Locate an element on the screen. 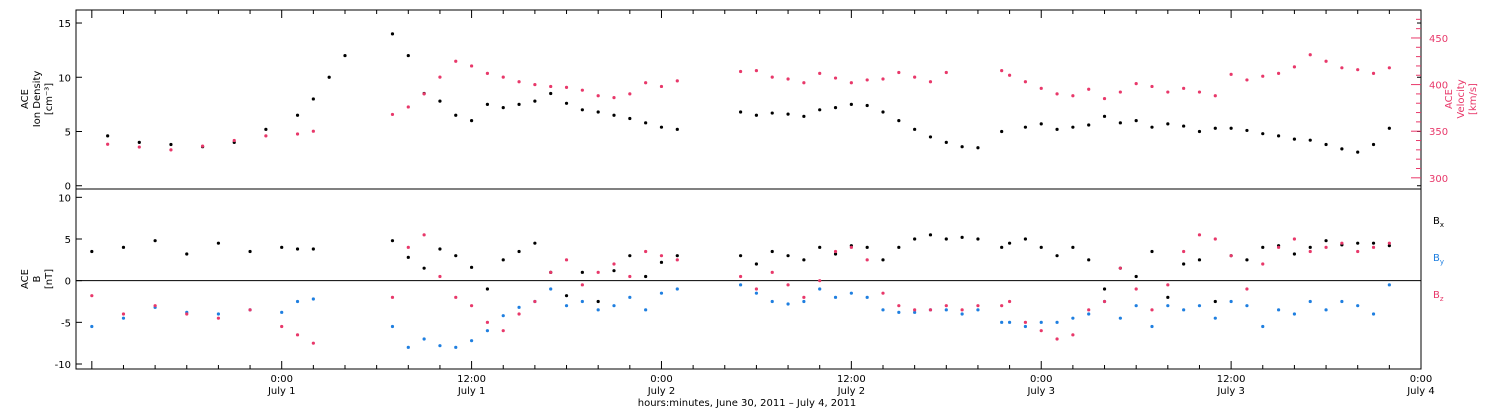  velocity-axis-title-line-2: Velocity is located at coordinates (1461, 98).